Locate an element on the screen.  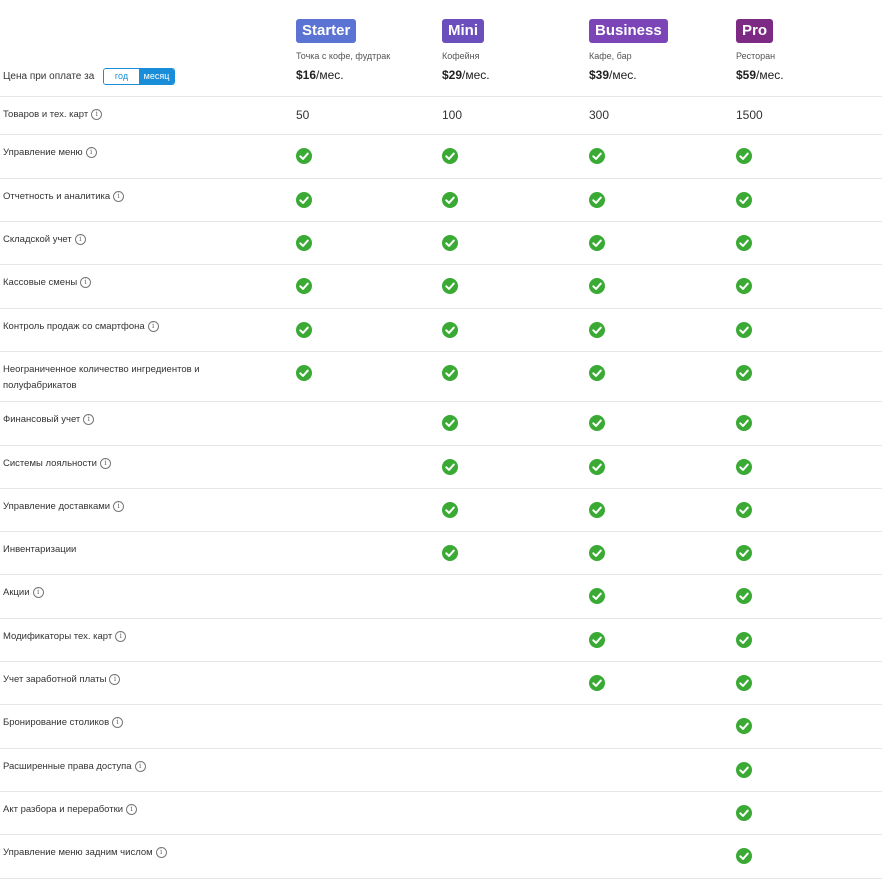
table-row: Финансовый учет i is located at coordinates (441, 424).